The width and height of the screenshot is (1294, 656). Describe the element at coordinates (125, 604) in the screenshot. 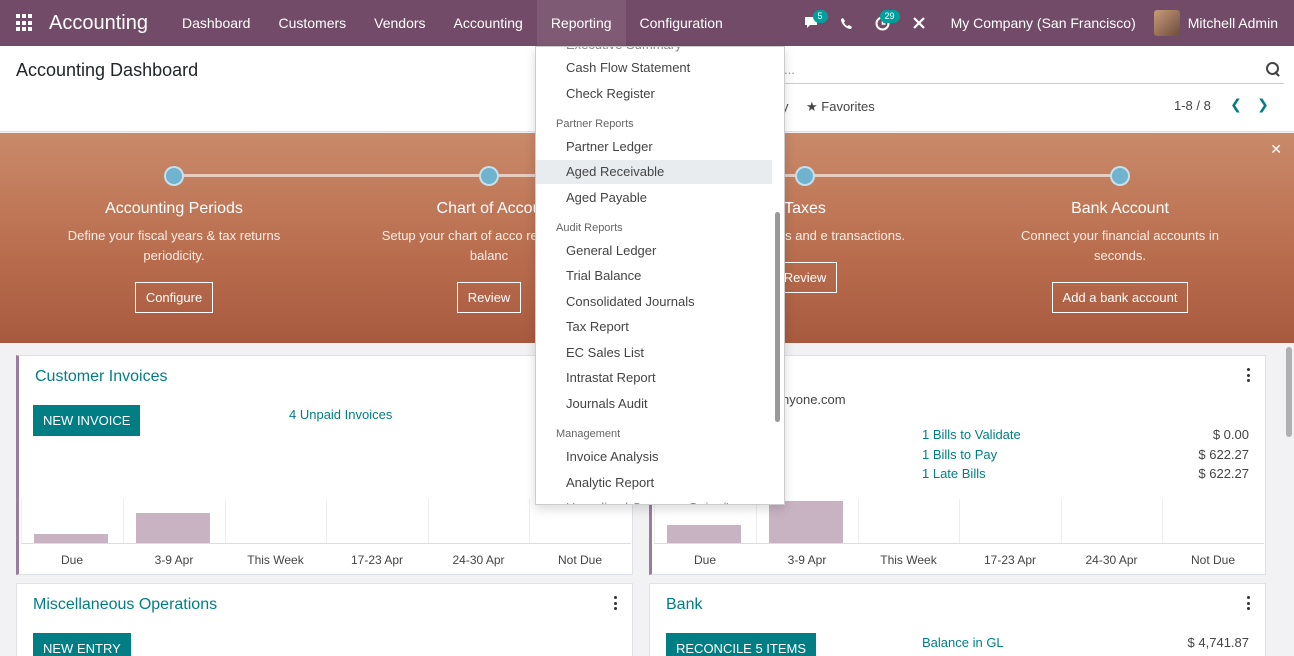

I see `card-title: Miscellaneous Operations` at that location.